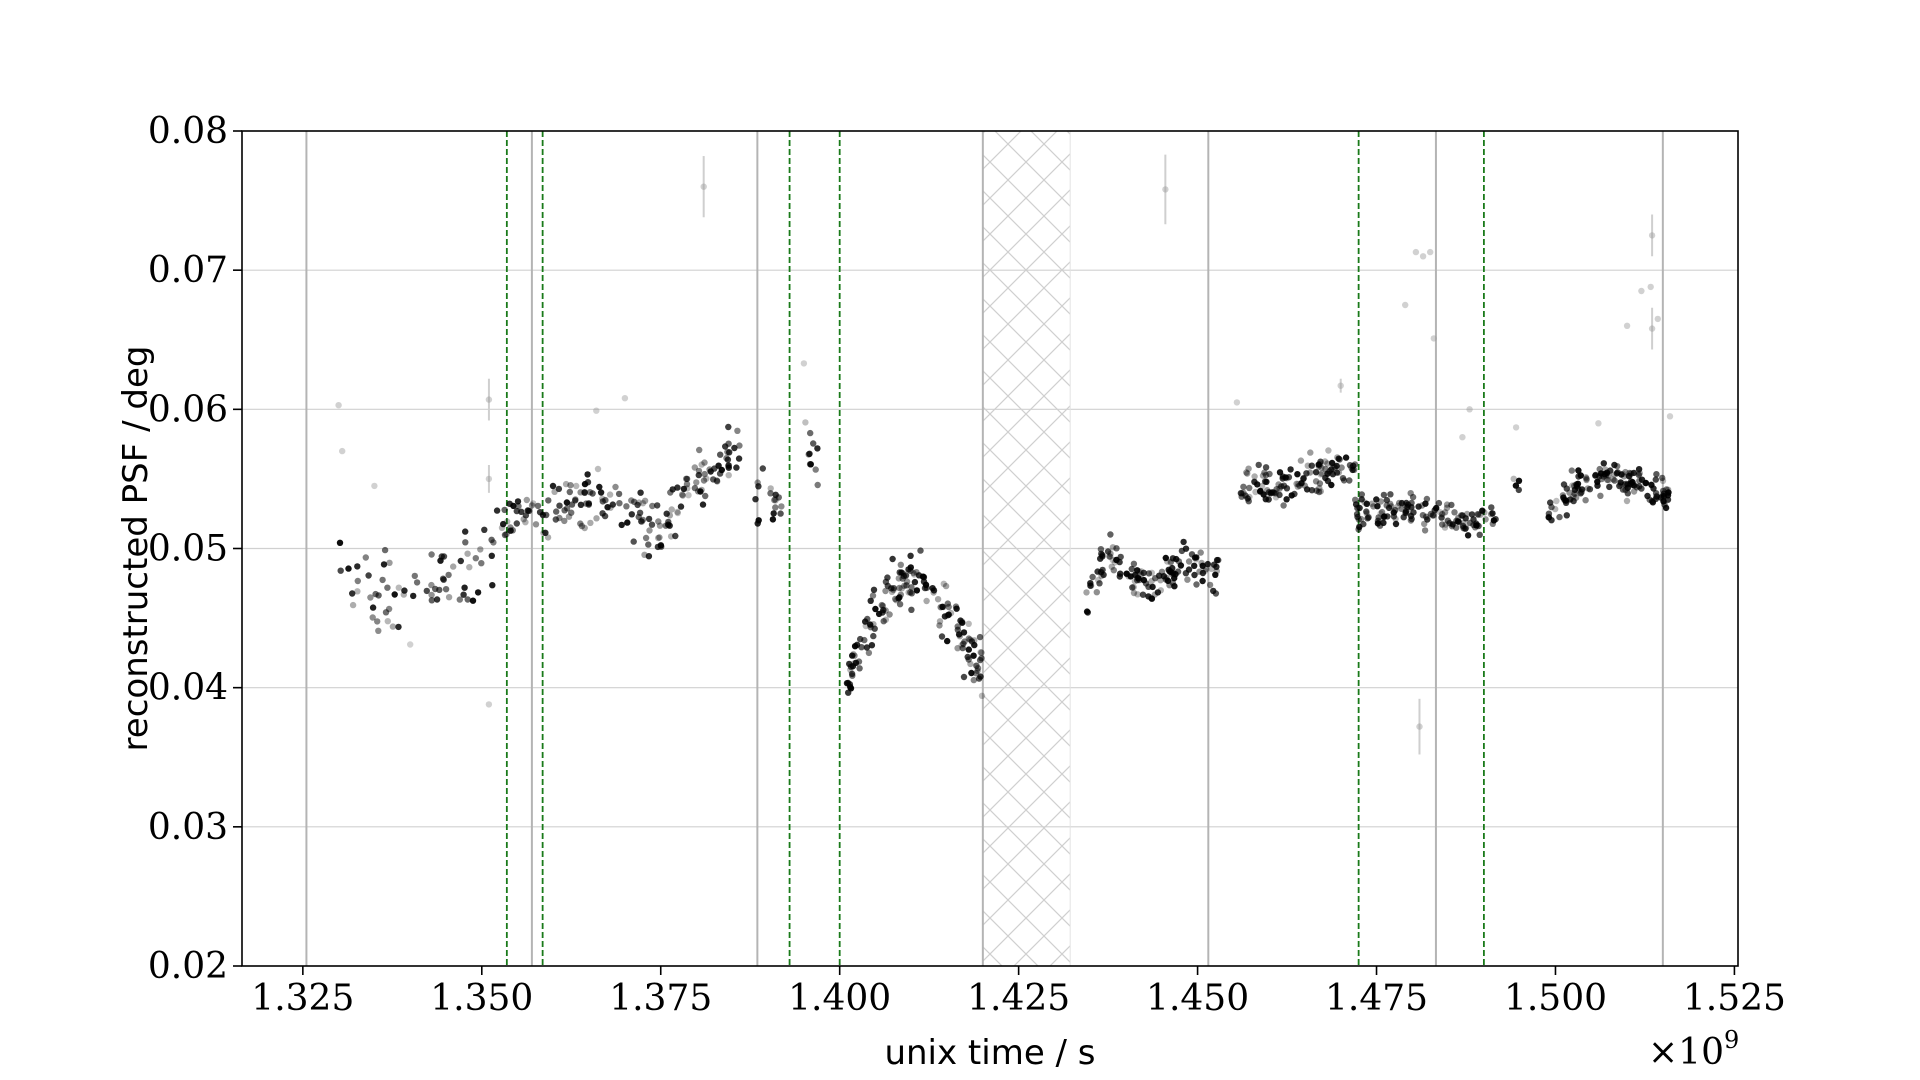  What do you see at coordinates (1686, 1052) in the screenshot?
I see `x-offset-base: ×10` at bounding box center [1686, 1052].